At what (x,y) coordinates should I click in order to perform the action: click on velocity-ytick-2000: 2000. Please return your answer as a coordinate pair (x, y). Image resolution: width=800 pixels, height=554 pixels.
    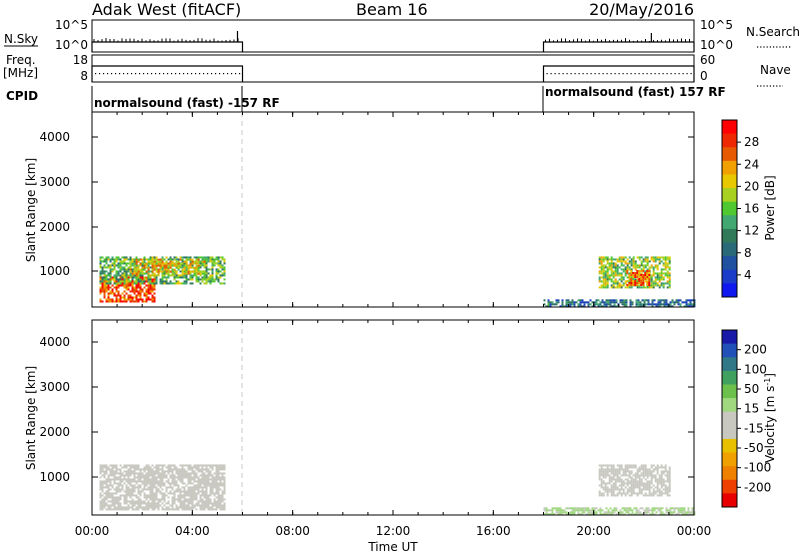
    Looking at the image, I should click on (54, 432).